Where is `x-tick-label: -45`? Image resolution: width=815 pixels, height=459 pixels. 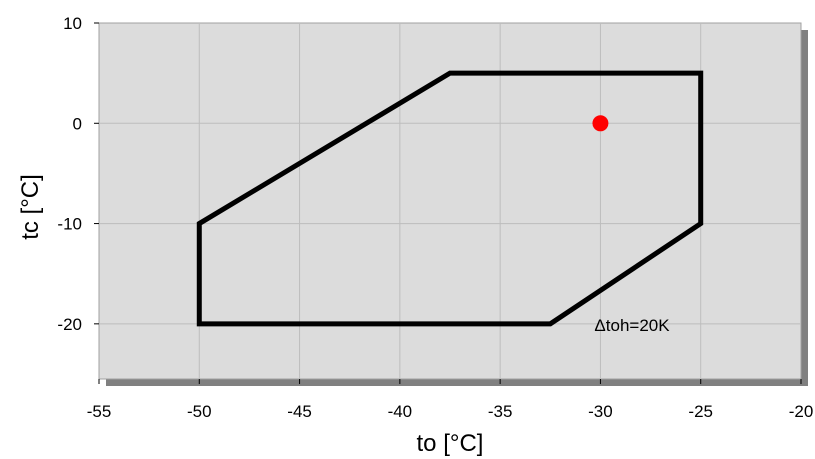
x-tick-label: -45 is located at coordinates (299, 411).